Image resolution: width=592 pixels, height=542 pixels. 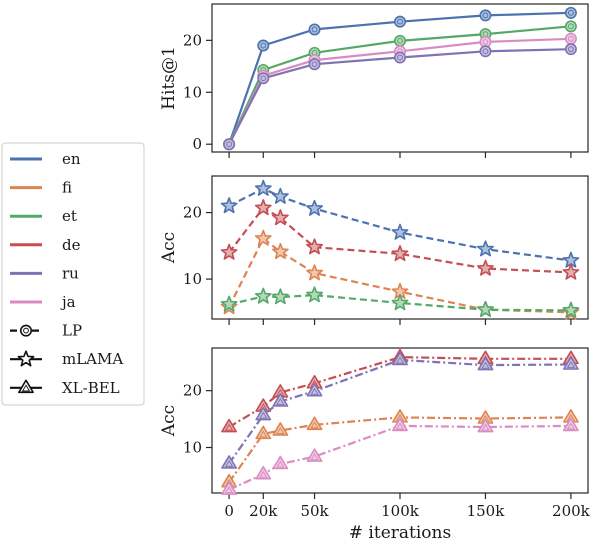 I want to click on series-en, so click(x=400, y=223).